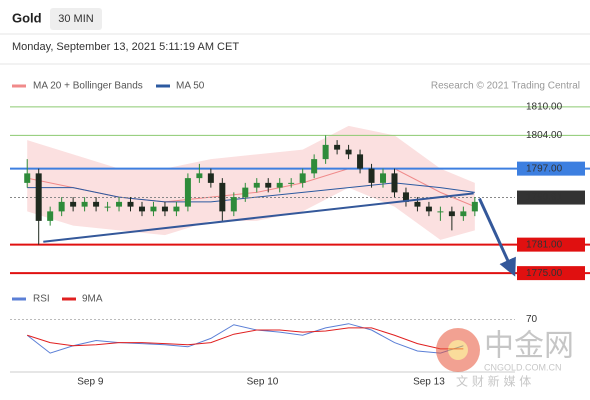 The width and height of the screenshot is (590, 400). I want to click on watermark-logo, so click(458, 350).